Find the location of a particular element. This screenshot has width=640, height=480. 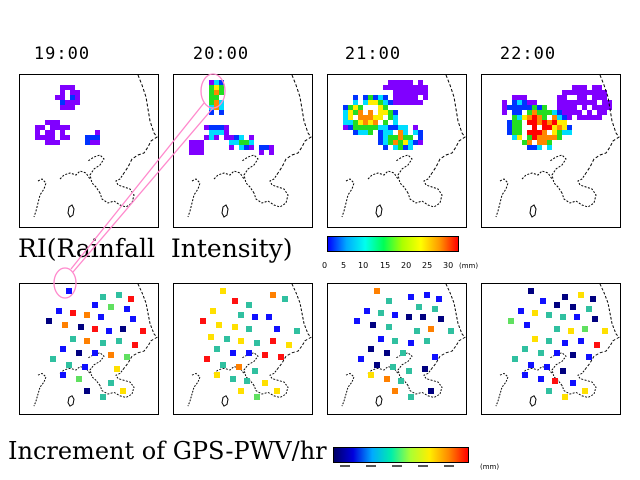

pwv-tick is located at coordinates (371, 466).